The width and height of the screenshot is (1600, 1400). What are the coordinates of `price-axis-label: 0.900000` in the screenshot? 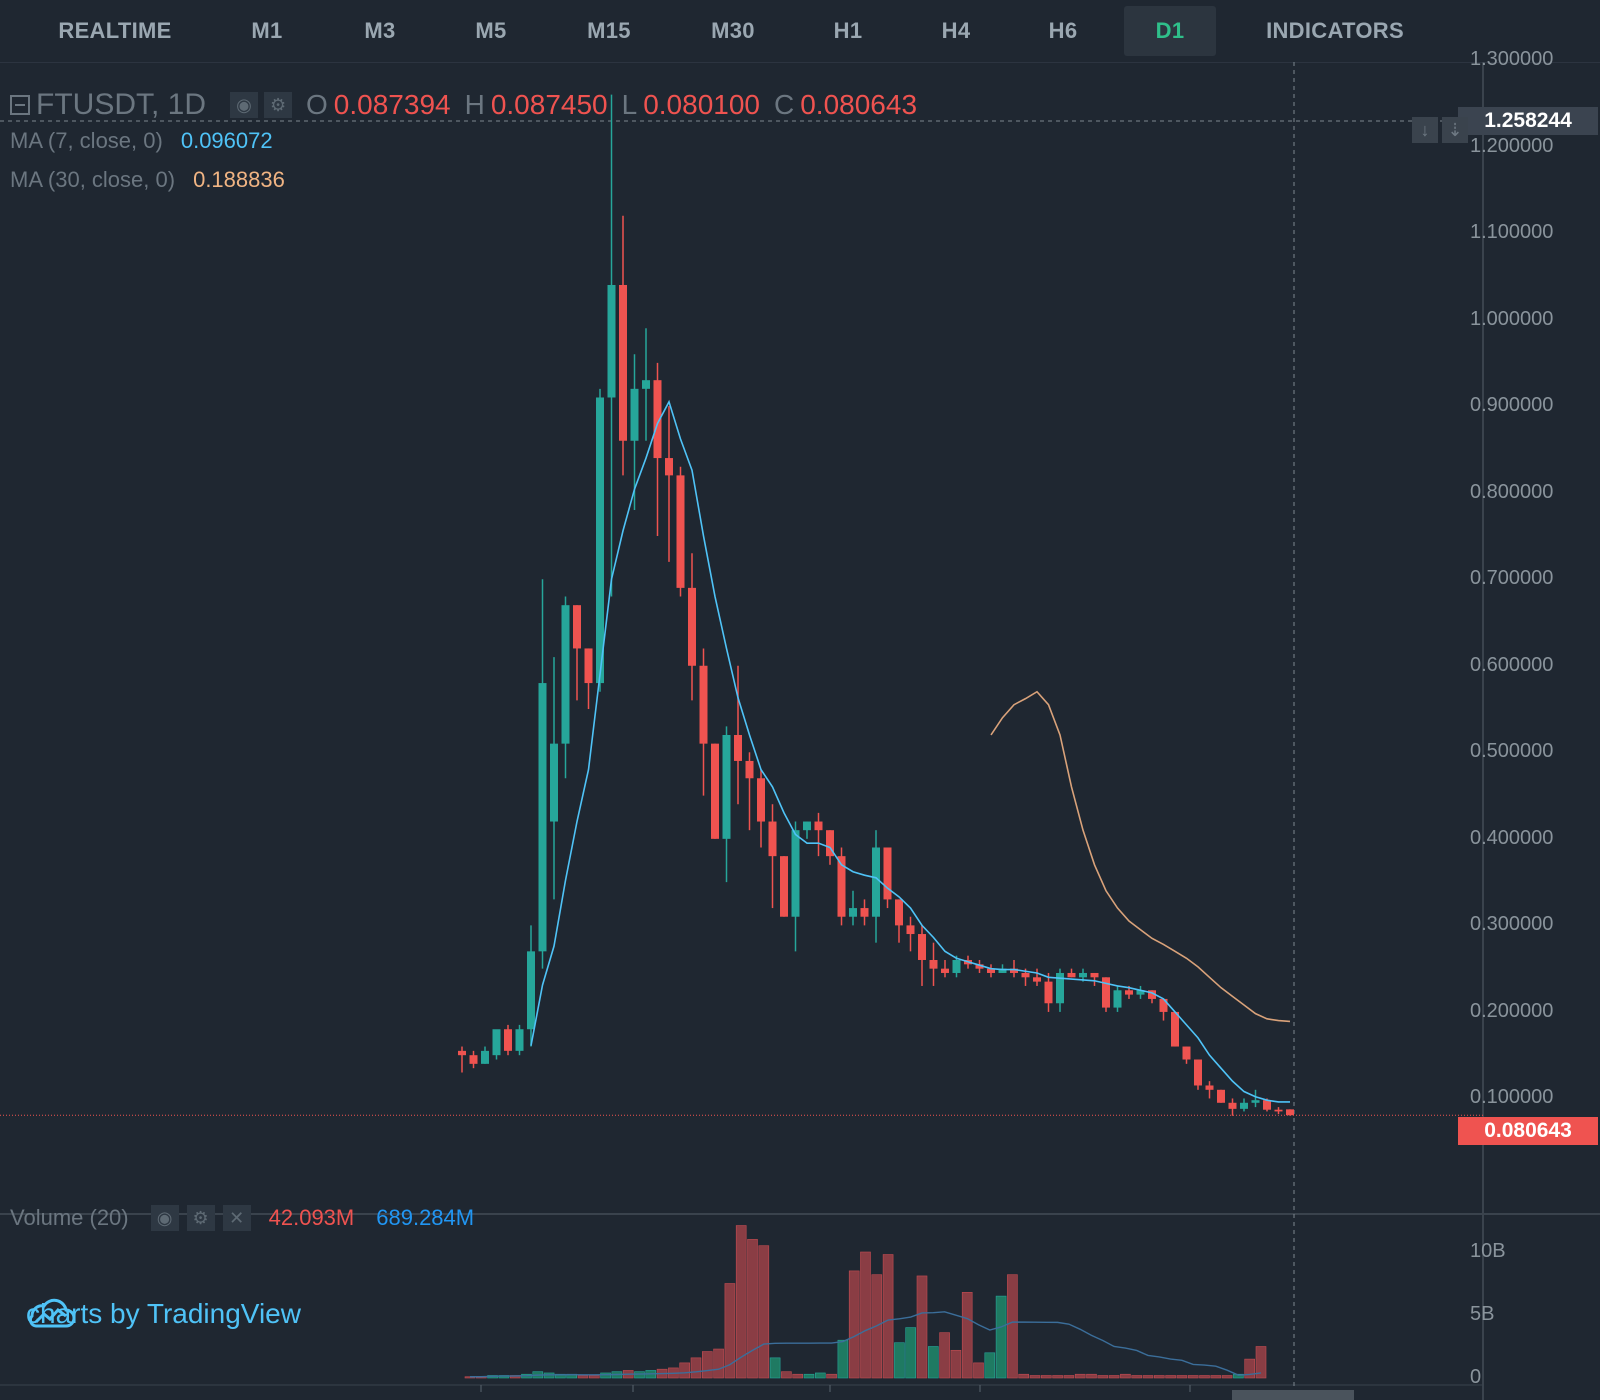 It's located at (1512, 405).